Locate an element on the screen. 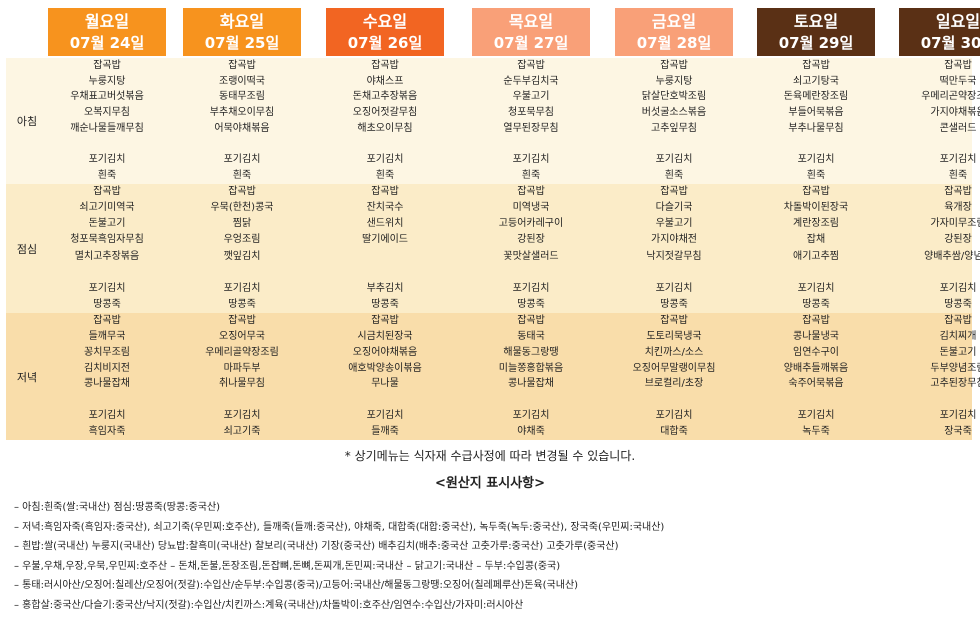 Image resolution: width=980 pixels, height=626 pixels. breakfast-menu-item: 우채표고버섯볶음 is located at coordinates (107, 97).